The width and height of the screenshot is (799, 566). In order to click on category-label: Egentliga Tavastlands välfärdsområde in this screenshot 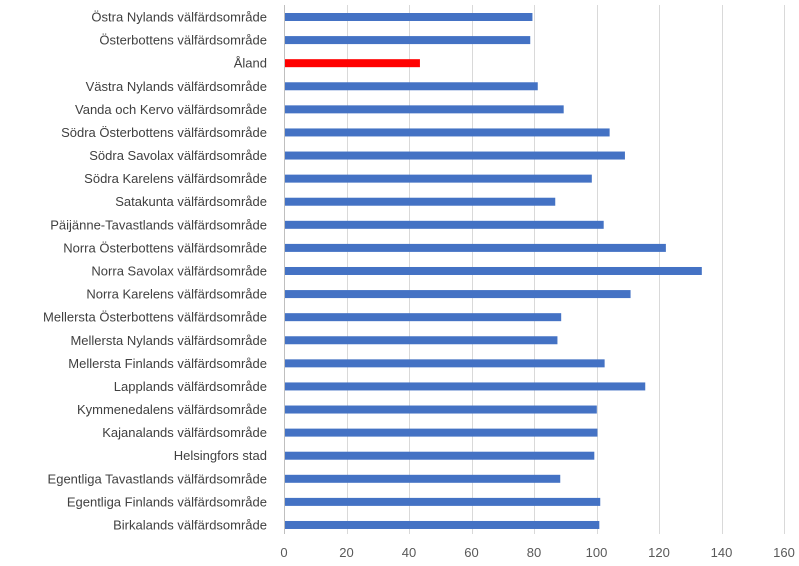, I will do `click(157, 478)`.